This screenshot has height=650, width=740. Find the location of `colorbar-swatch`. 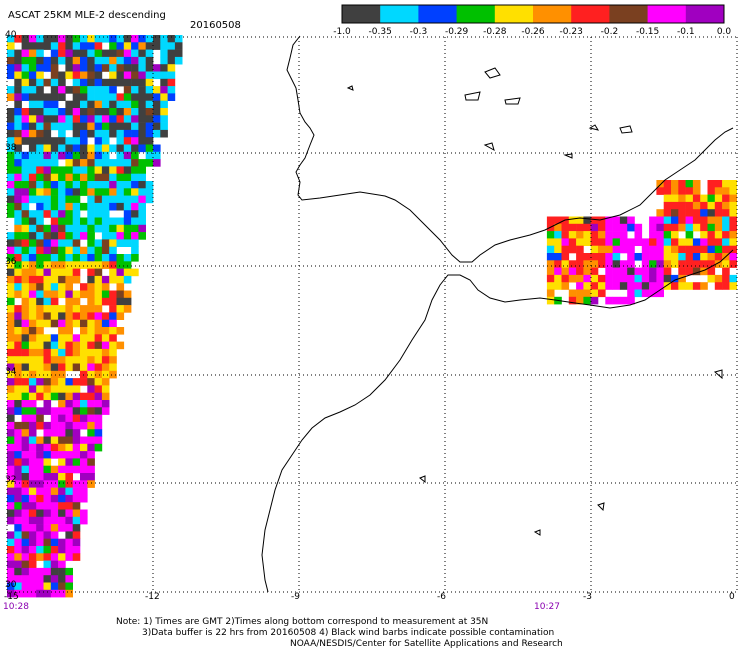

colorbar-swatch is located at coordinates (590, 14).